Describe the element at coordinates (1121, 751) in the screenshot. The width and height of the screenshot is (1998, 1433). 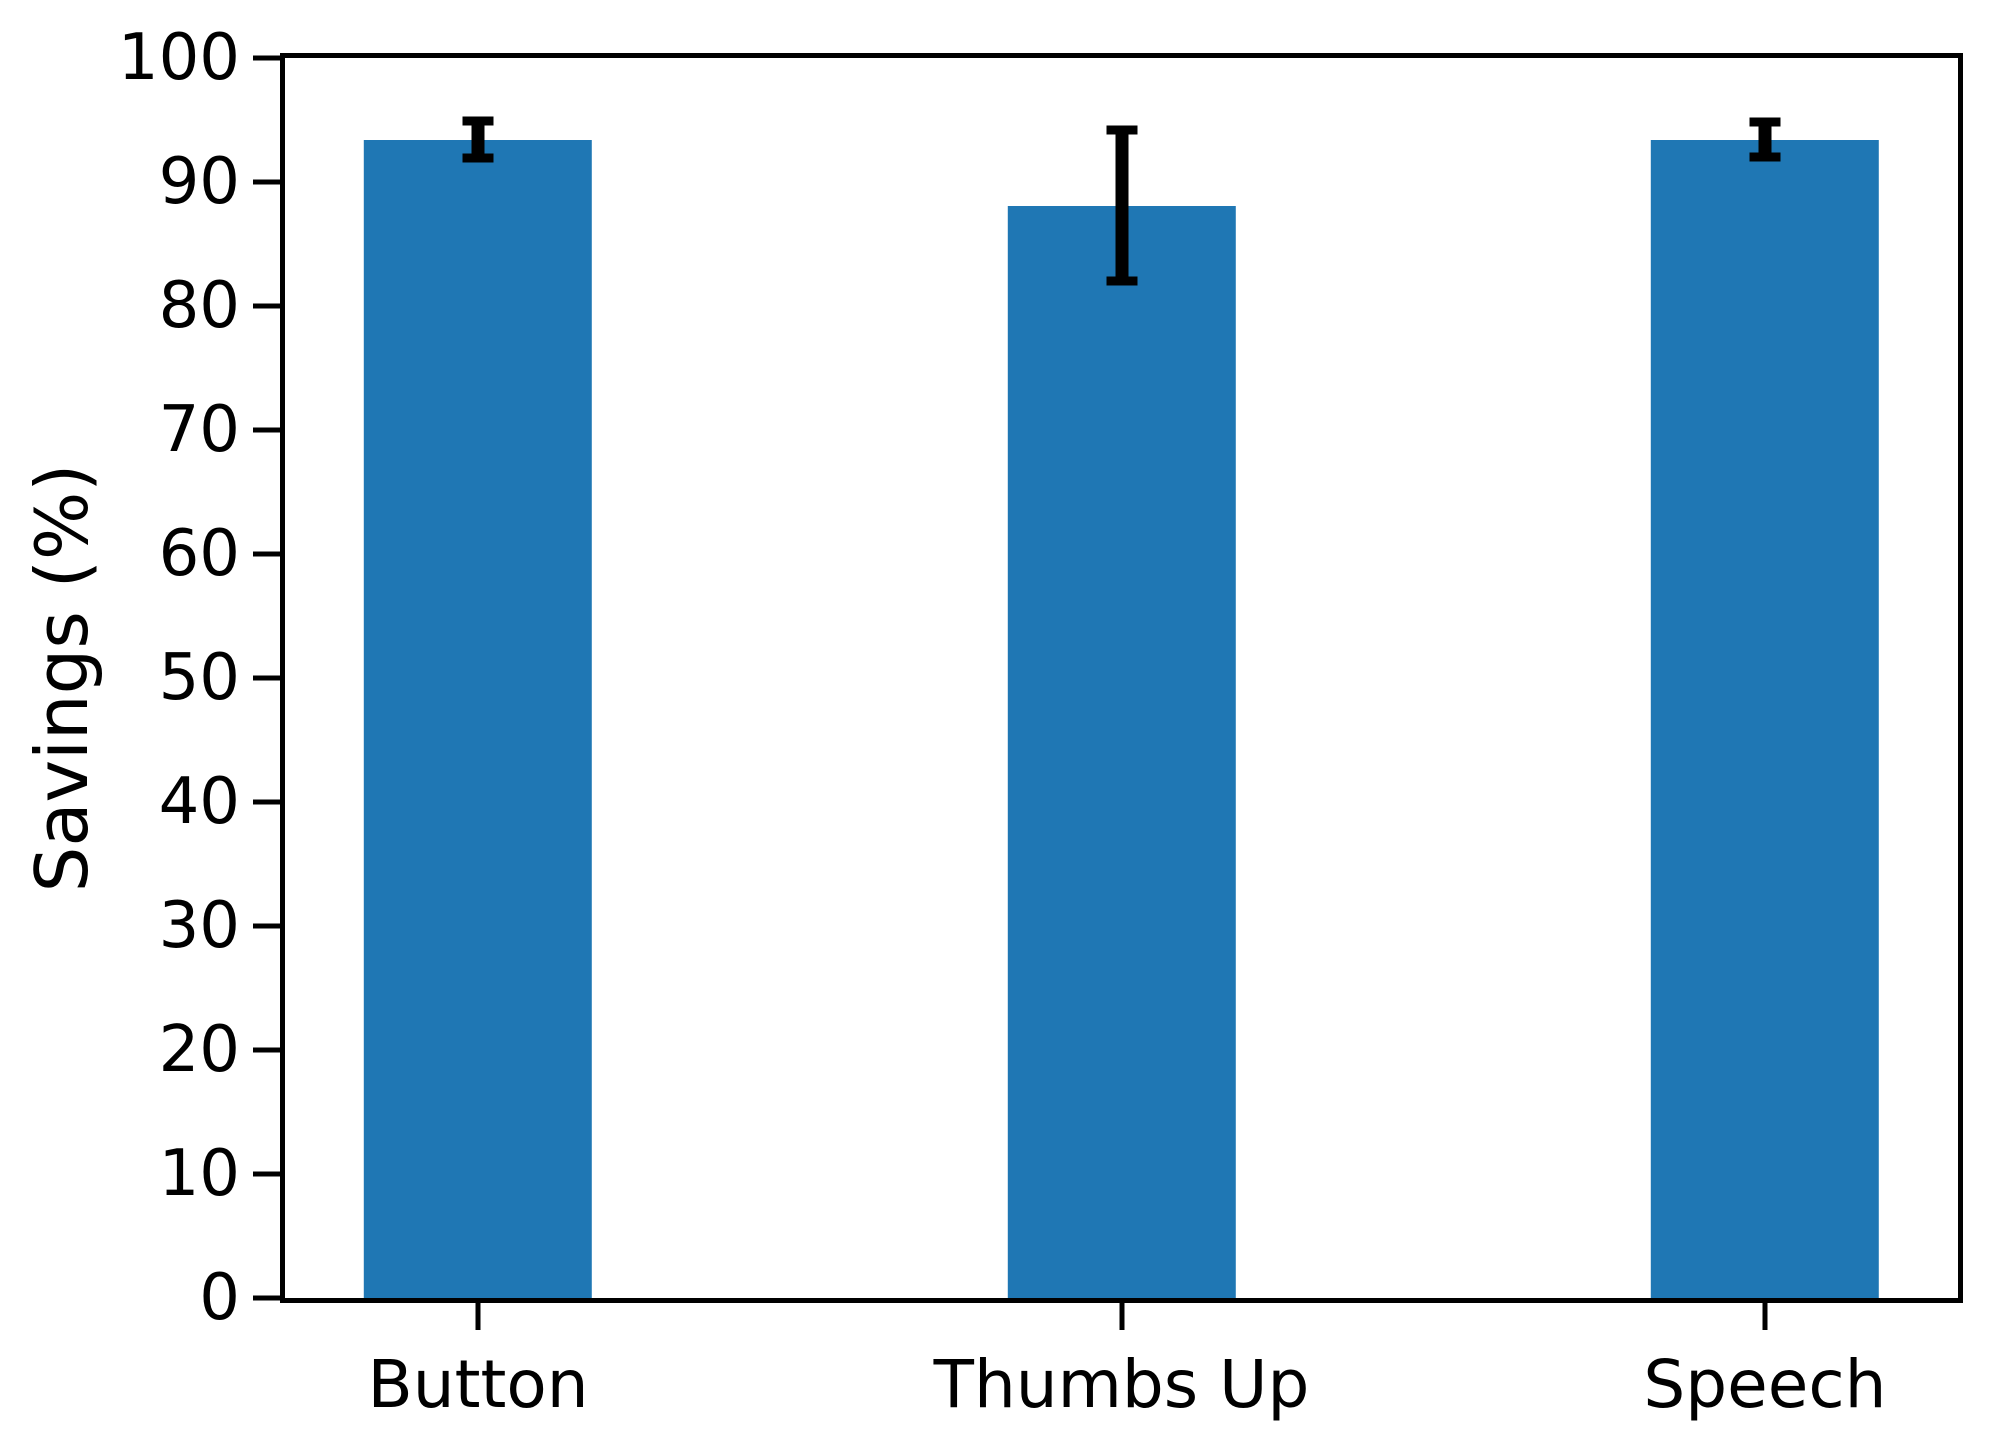
I see `bar-thumbs-up` at that location.